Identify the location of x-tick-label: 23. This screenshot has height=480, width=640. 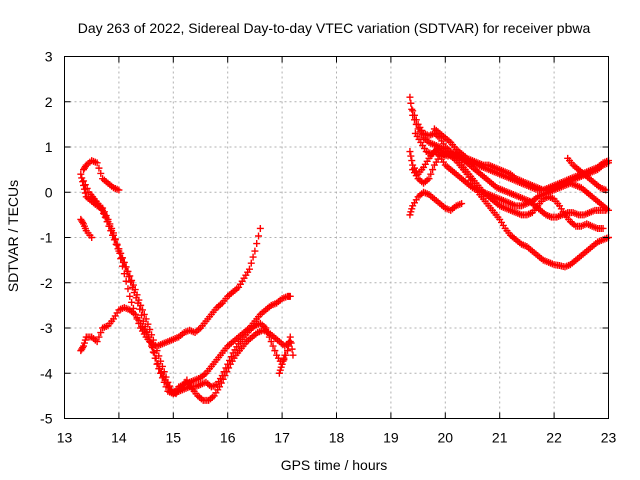
(609, 438).